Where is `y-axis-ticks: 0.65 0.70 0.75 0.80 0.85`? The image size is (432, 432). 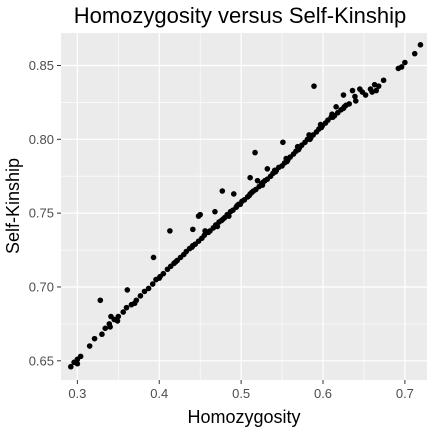
y-axis-ticks: 0.65 0.70 0.75 0.80 0.85 is located at coordinates (45, 213).